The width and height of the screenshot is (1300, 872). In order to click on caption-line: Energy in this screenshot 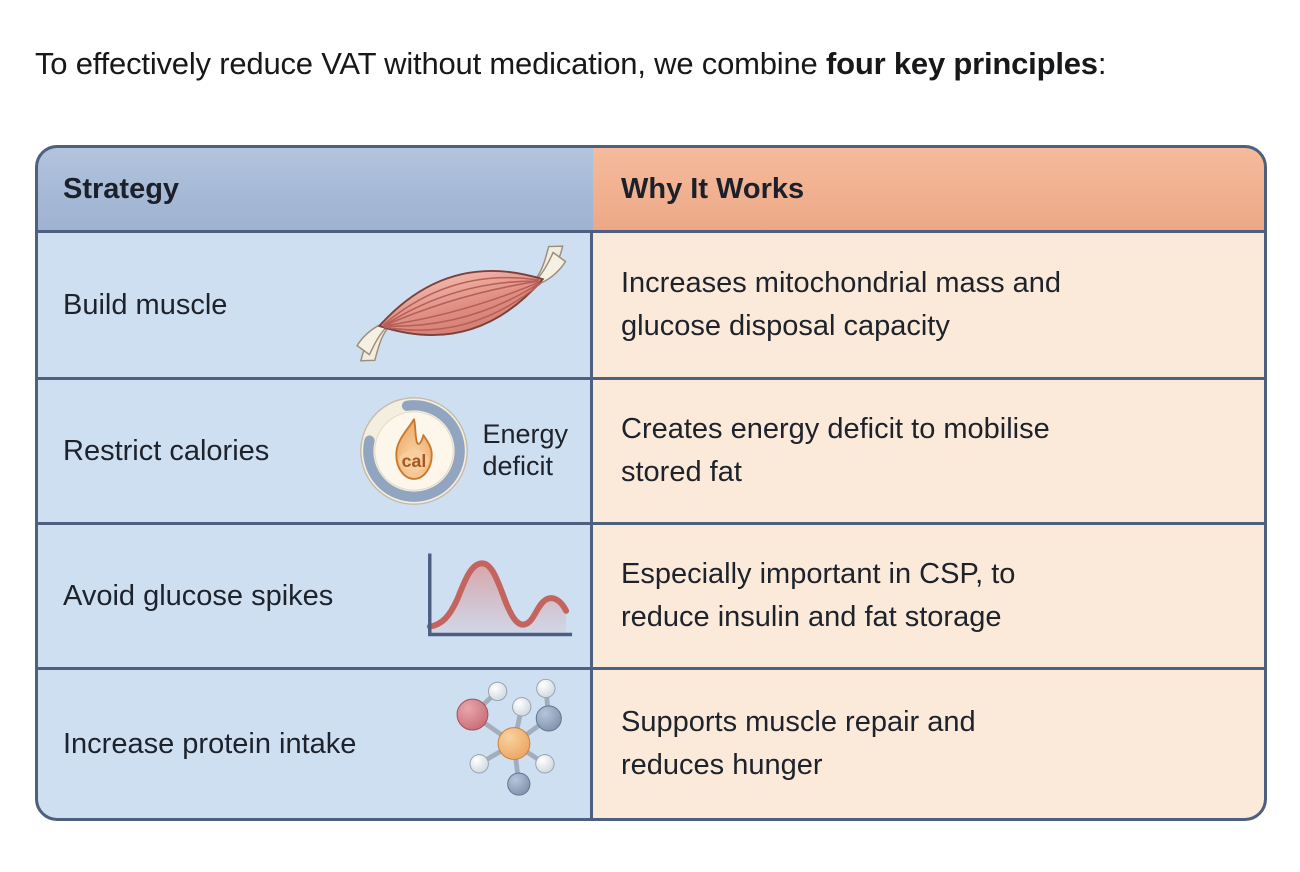, I will do `click(525, 434)`.